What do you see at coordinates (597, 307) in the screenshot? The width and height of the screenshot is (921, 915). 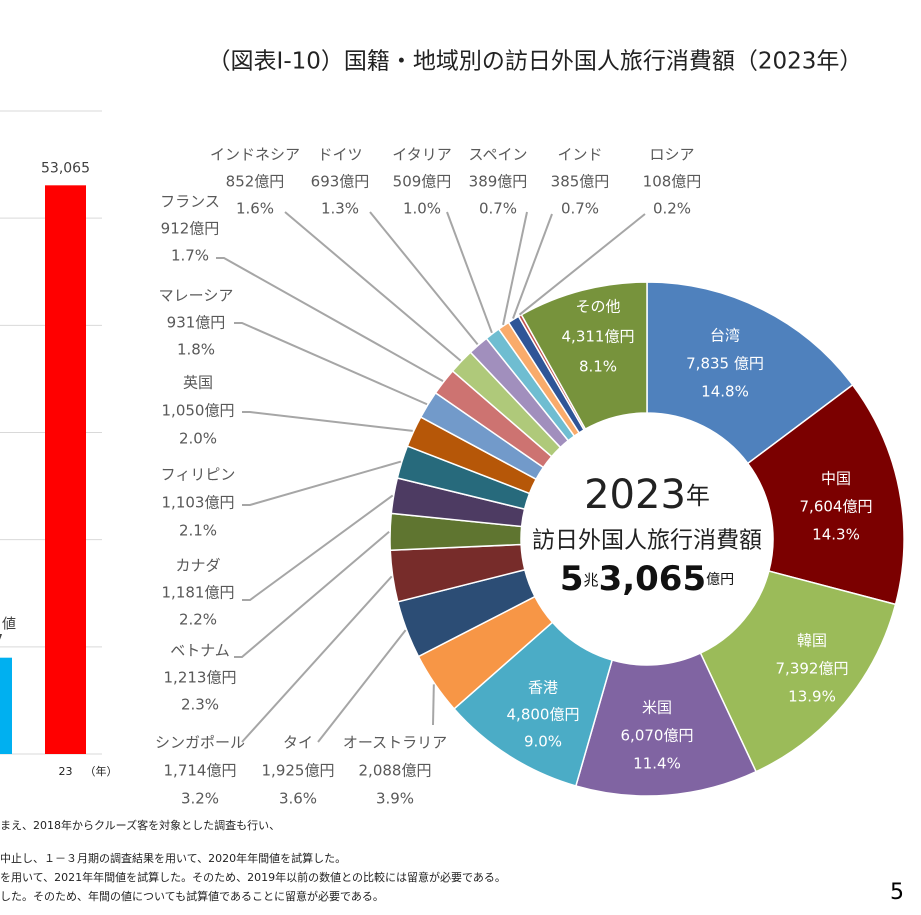 I see `segment-name: その他` at bounding box center [597, 307].